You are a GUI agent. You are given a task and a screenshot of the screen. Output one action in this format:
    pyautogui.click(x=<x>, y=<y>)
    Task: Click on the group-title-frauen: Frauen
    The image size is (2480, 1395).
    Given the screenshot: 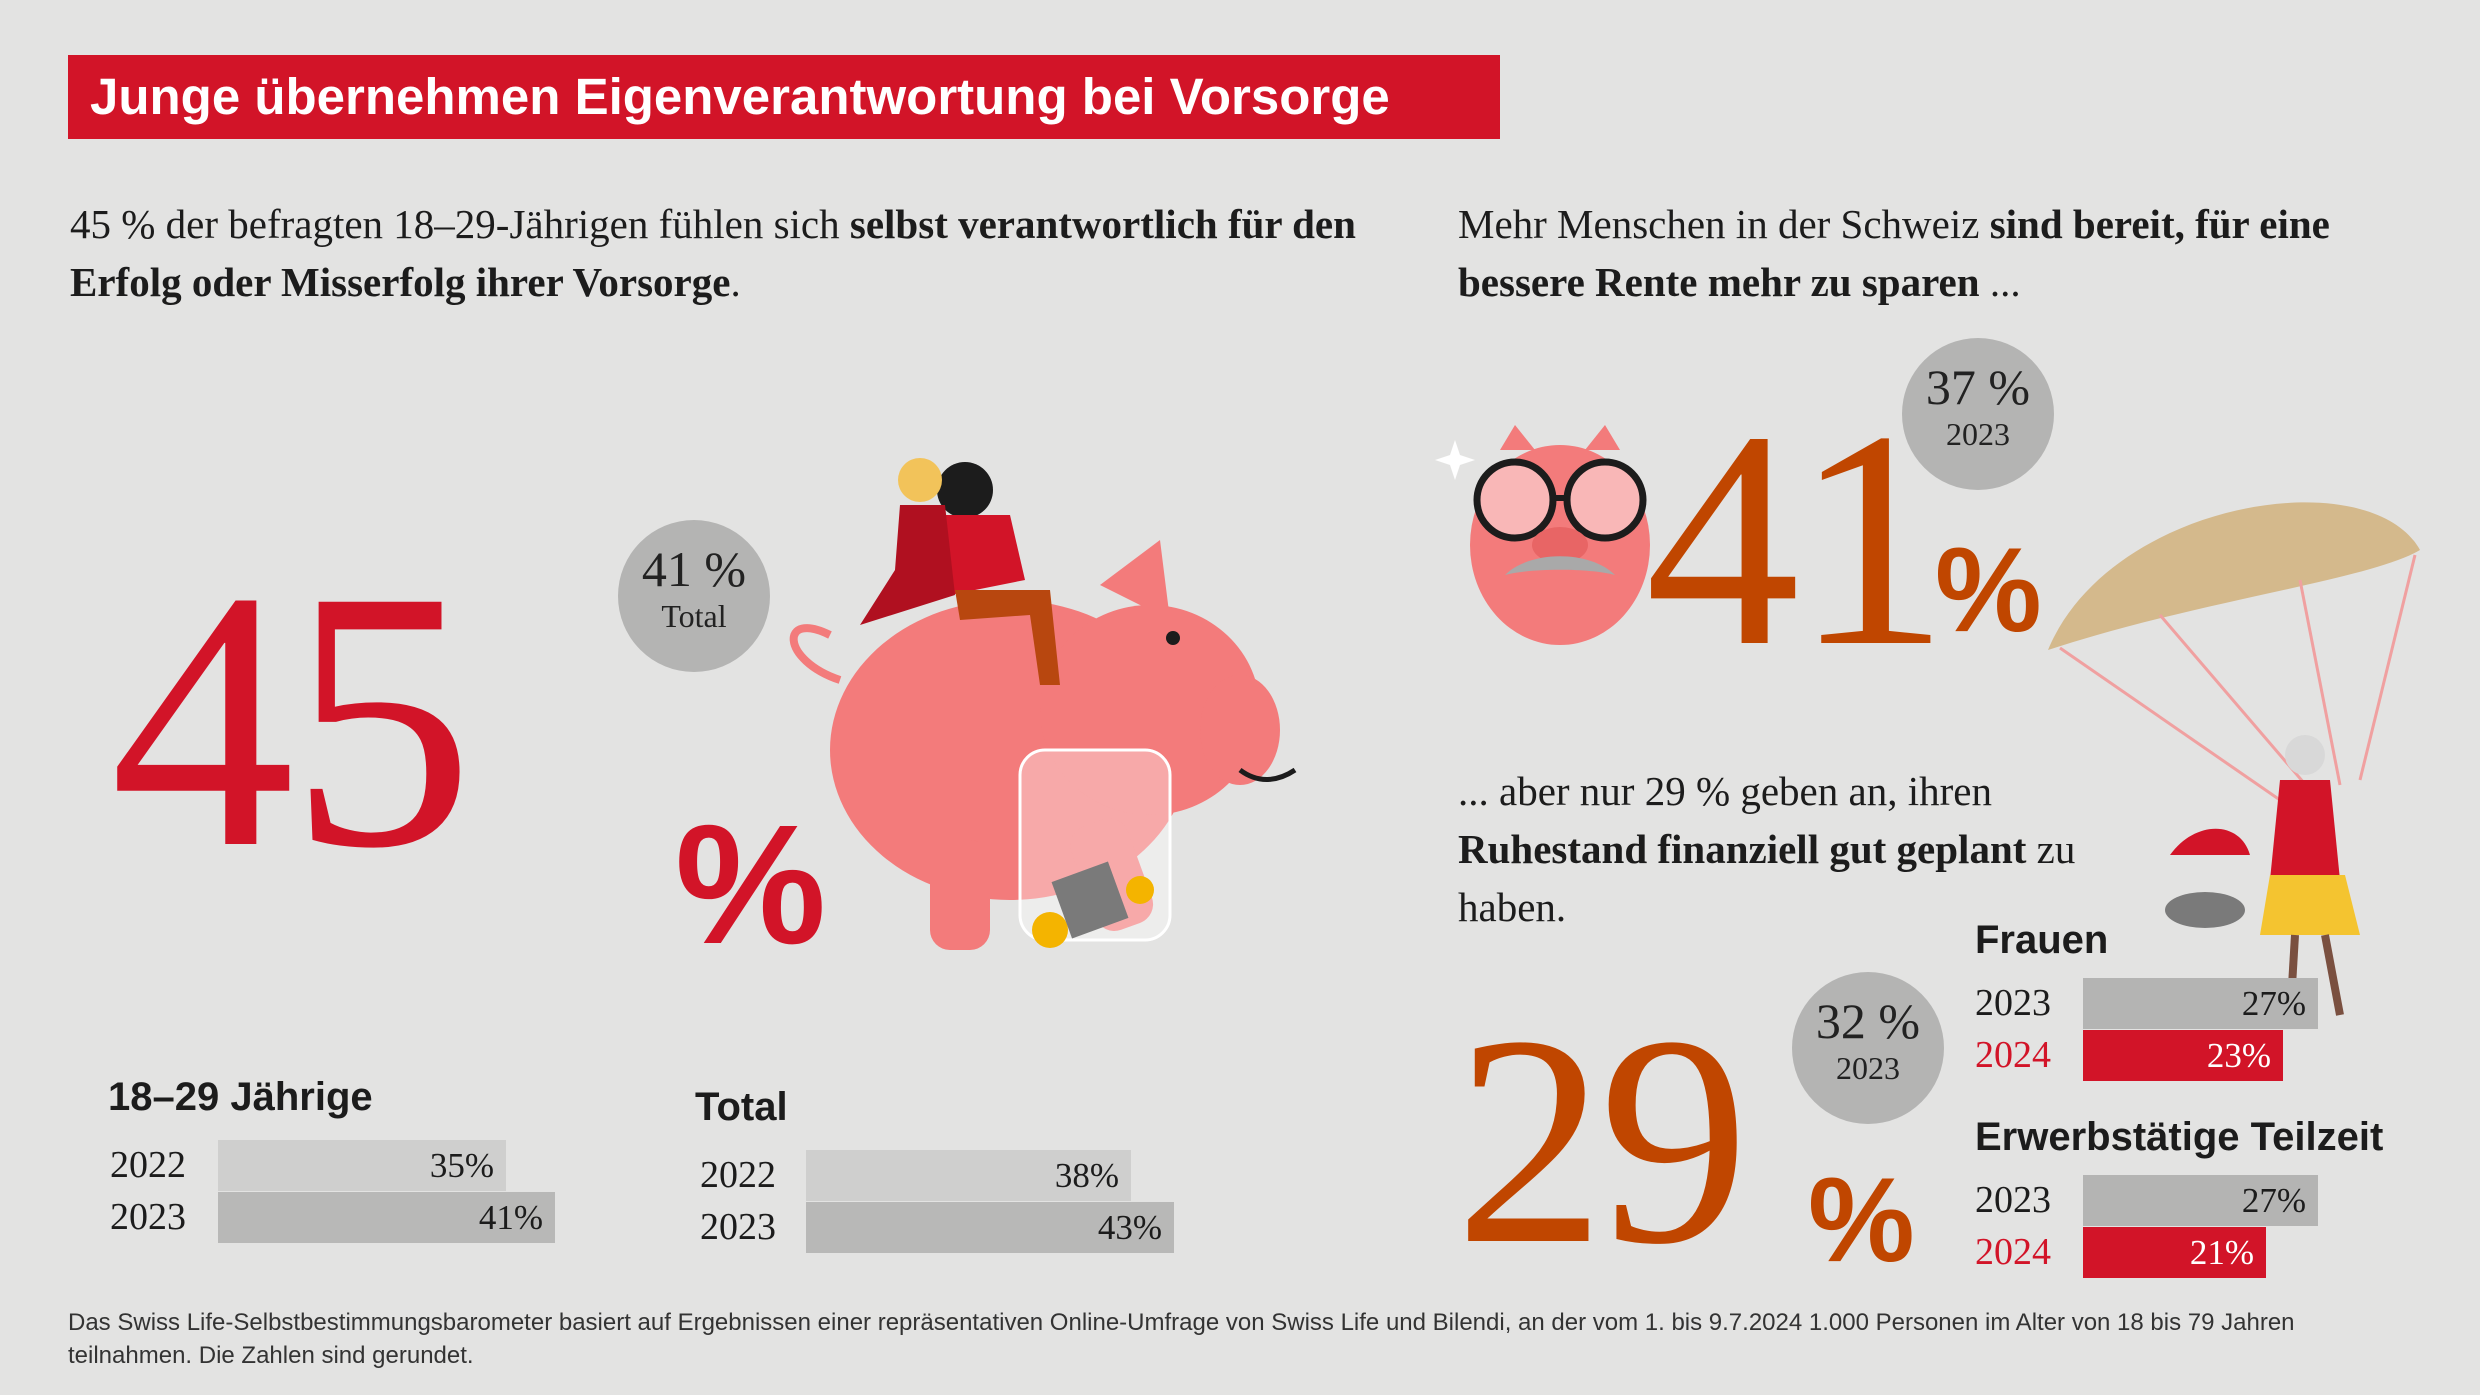 What is the action you would take?
    pyautogui.click(x=2042, y=940)
    